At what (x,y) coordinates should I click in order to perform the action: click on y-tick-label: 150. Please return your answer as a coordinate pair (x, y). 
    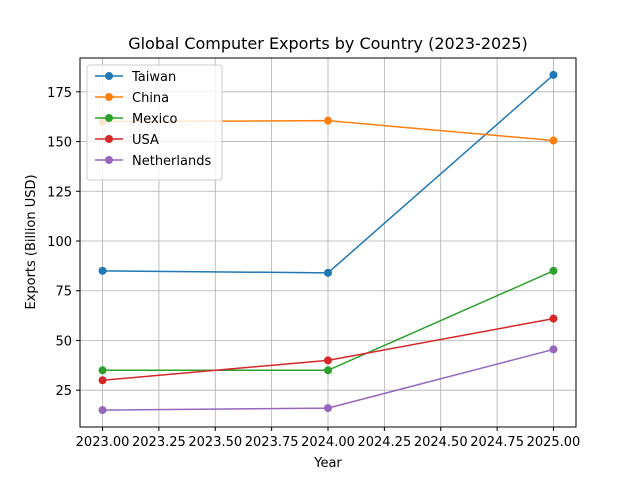
    Looking at the image, I should click on (59, 143).